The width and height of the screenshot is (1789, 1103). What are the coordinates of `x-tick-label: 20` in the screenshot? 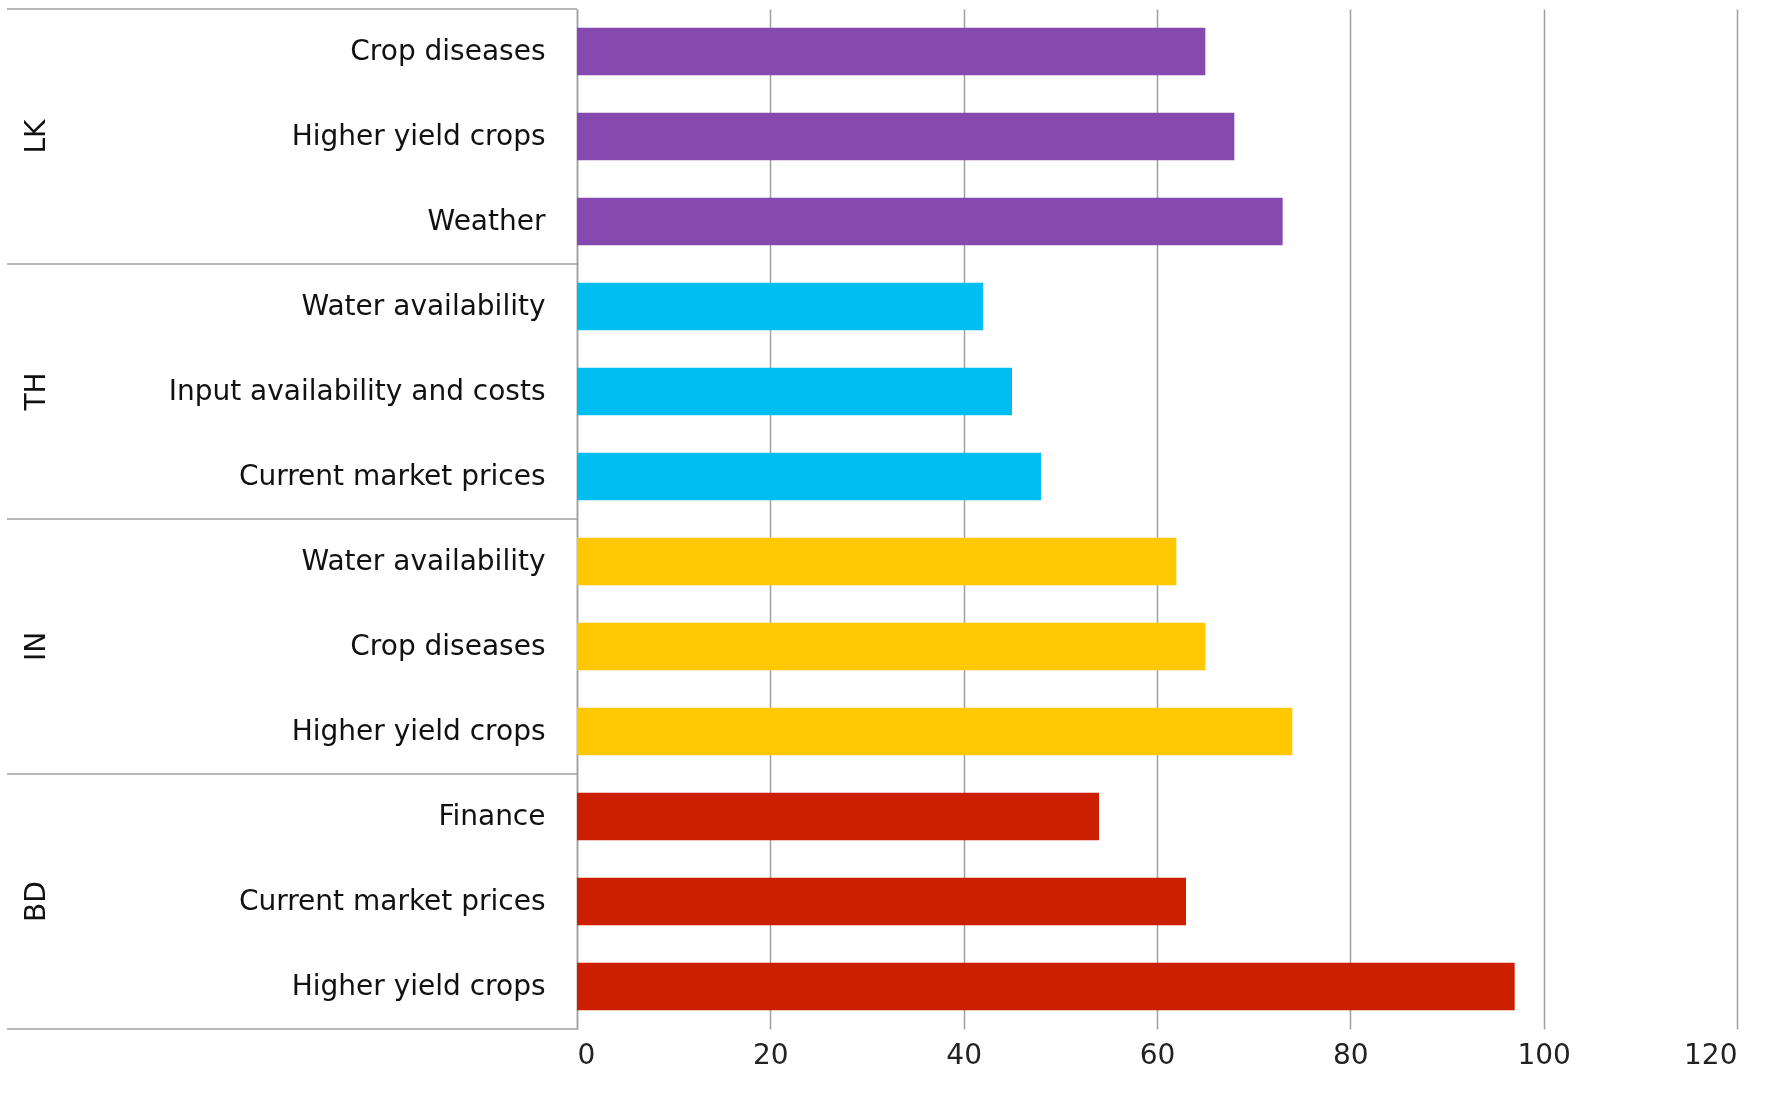 It's located at (771, 1054).